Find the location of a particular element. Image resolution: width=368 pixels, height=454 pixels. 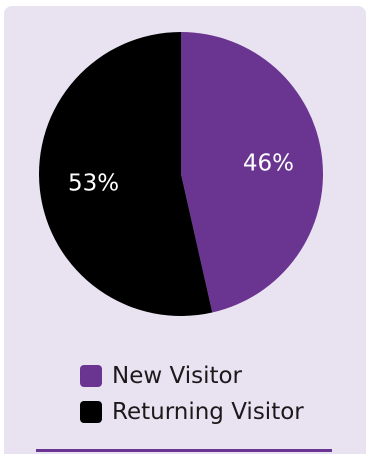

legend-label-returning-visitor: Returning Visitor is located at coordinates (208, 412).